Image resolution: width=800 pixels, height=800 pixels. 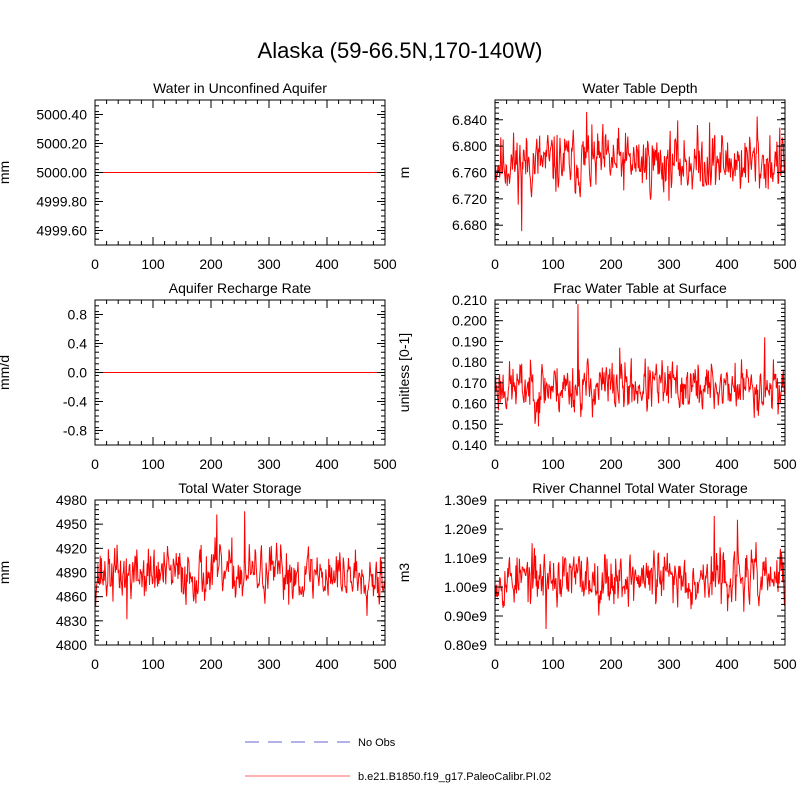 I want to click on y-tick-label: 1.10e9, so click(x=465, y=558).